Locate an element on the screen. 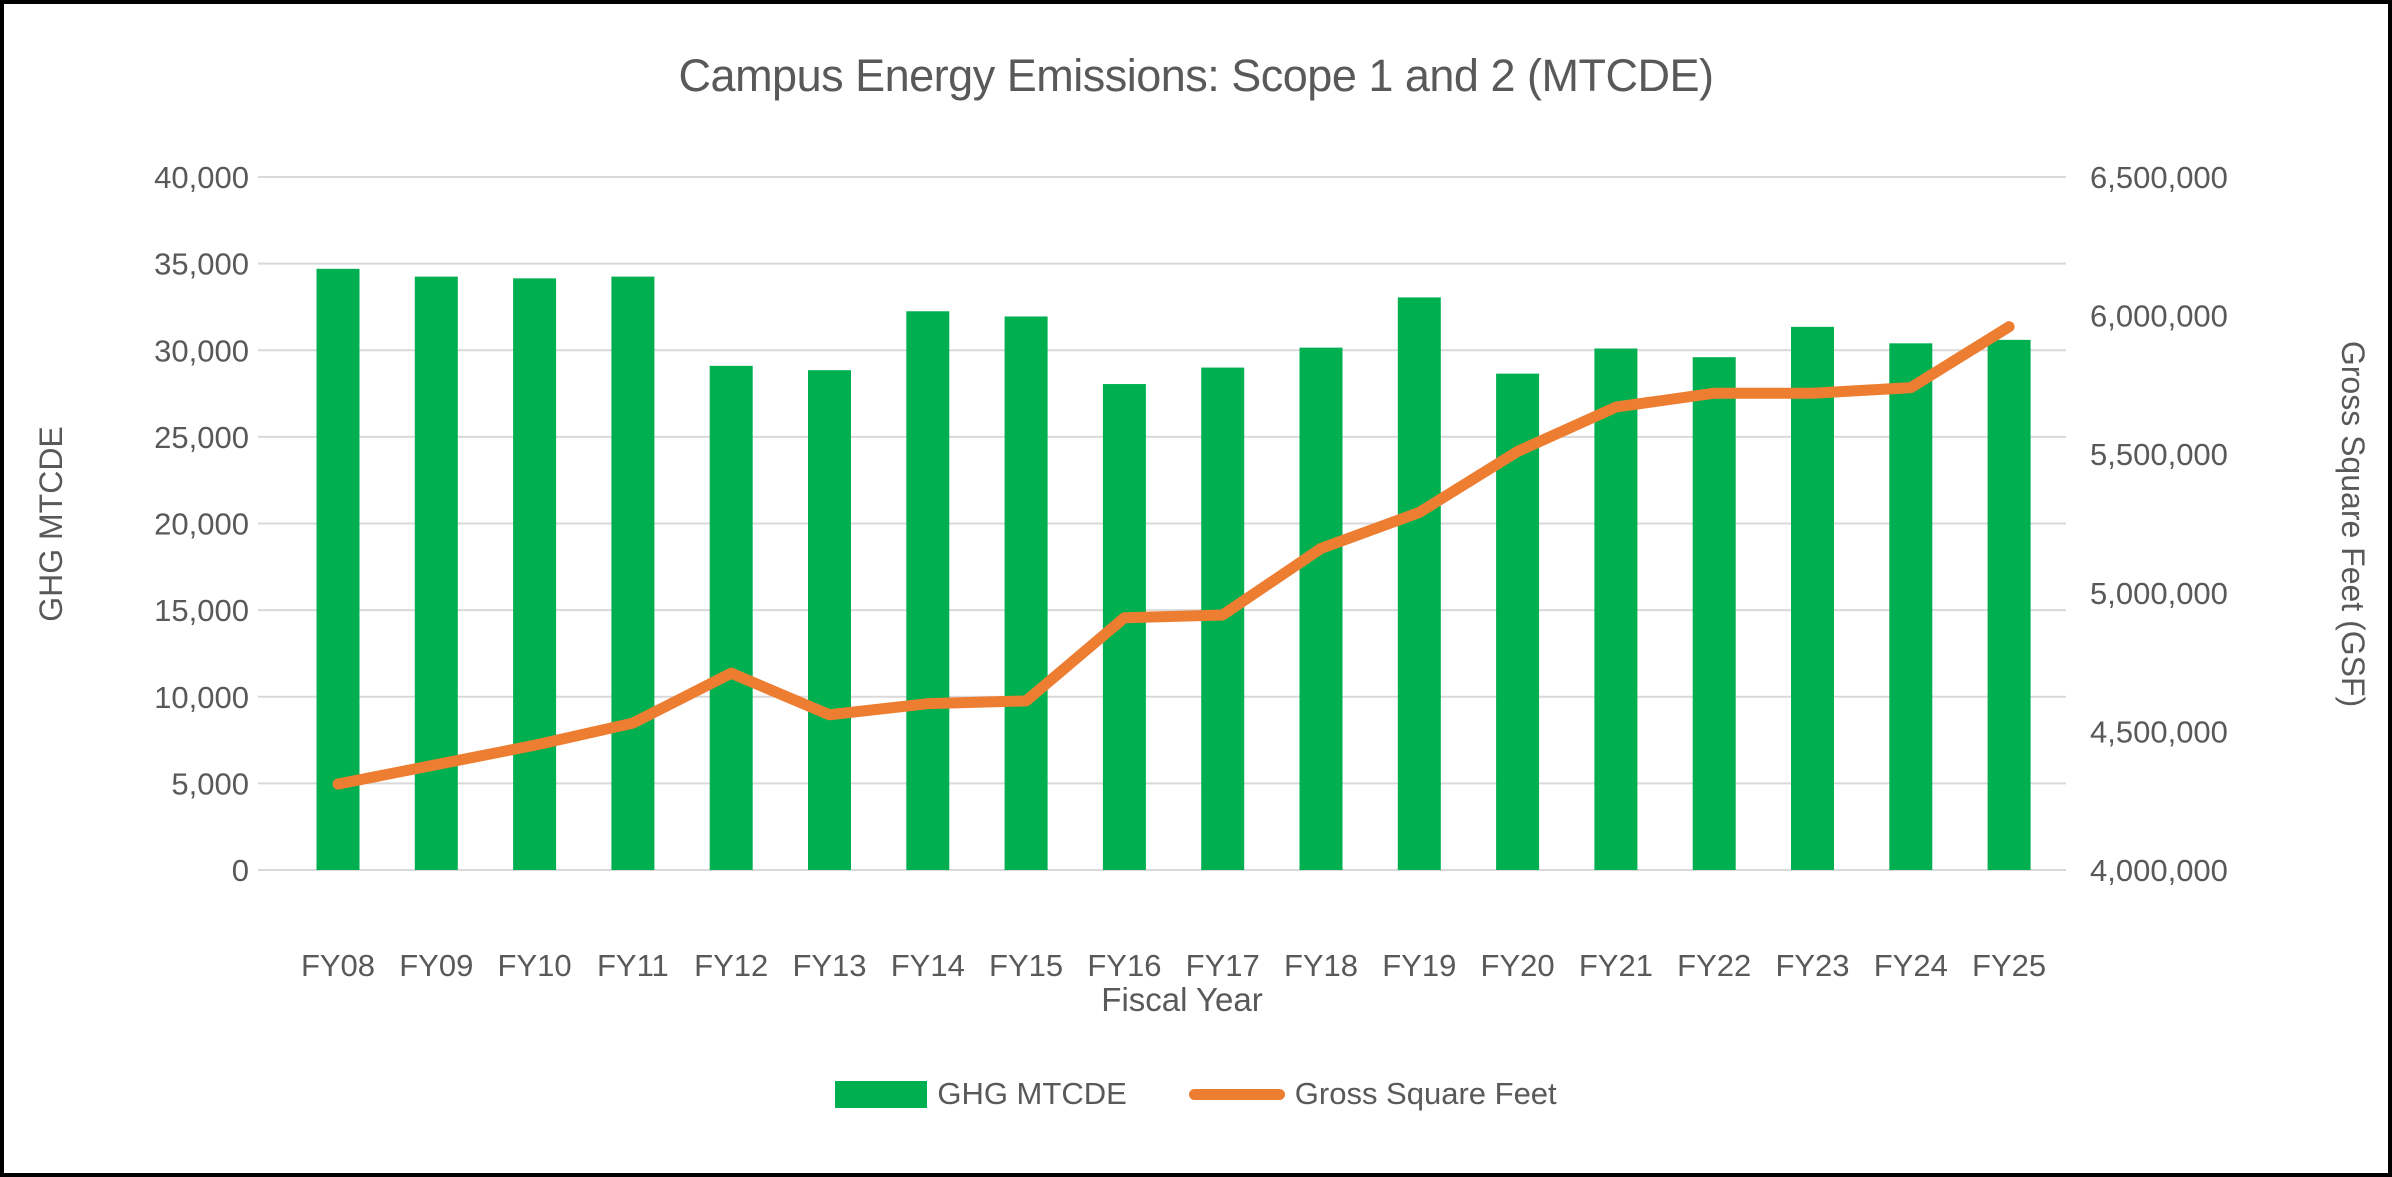 This screenshot has width=2392, height=1177. y-axis-left-tick-5: 25,000 is located at coordinates (201, 437).